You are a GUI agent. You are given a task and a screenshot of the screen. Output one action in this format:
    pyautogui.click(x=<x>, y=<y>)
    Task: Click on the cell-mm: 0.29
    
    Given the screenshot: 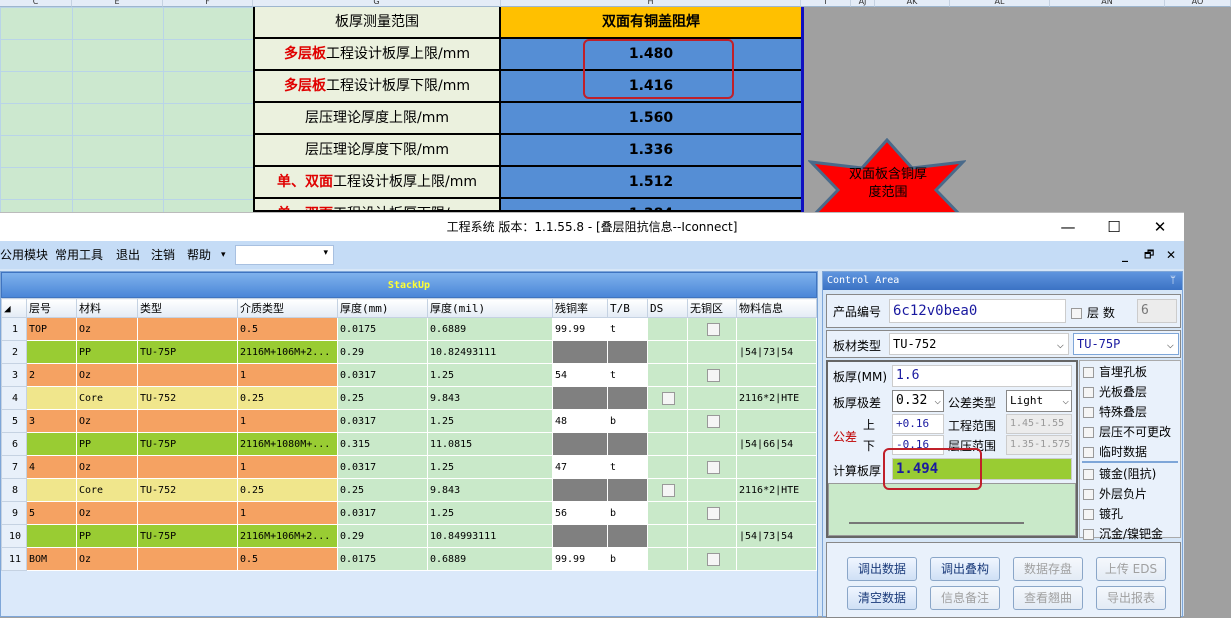 What is the action you would take?
    pyautogui.click(x=382, y=352)
    